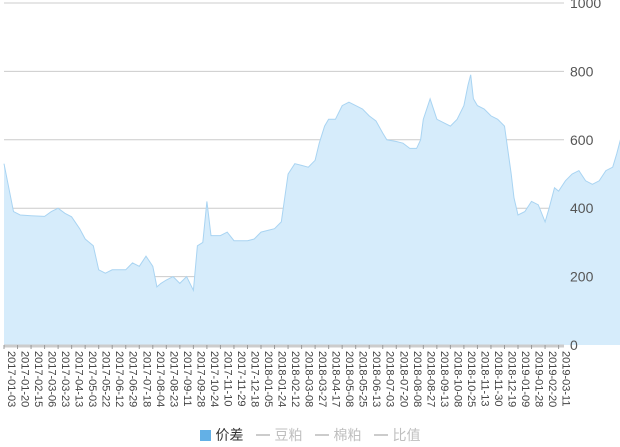  I want to click on x-tick-label: 2017-03-23, so click(65, 379).